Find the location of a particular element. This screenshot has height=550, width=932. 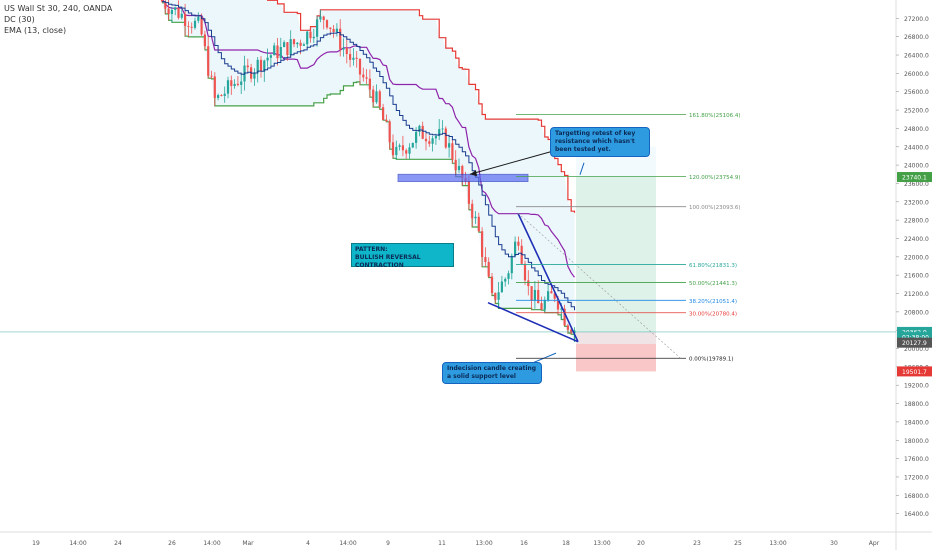

price-tag-label: 20127.9 is located at coordinates (914, 343).